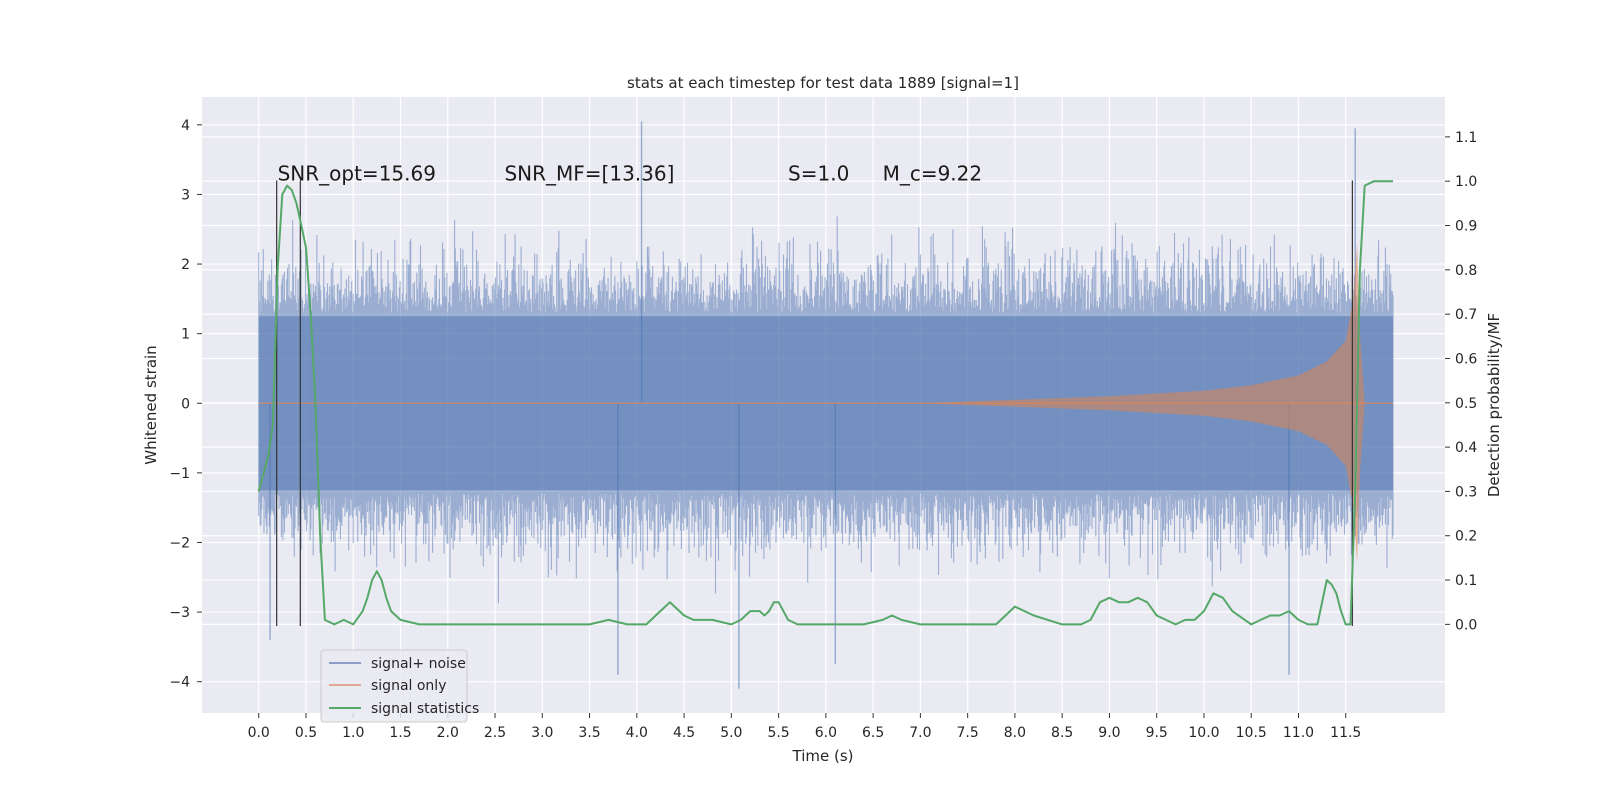 The height and width of the screenshot is (800, 1600). I want to click on x-tick-label: 0.0, so click(259, 733).